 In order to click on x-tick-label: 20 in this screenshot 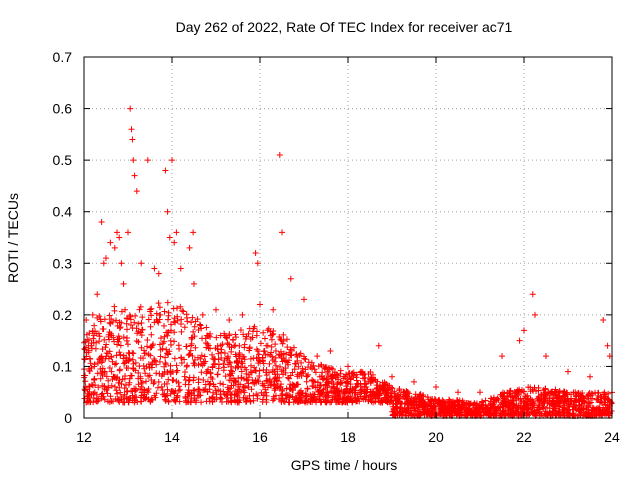, I will do `click(436, 437)`.